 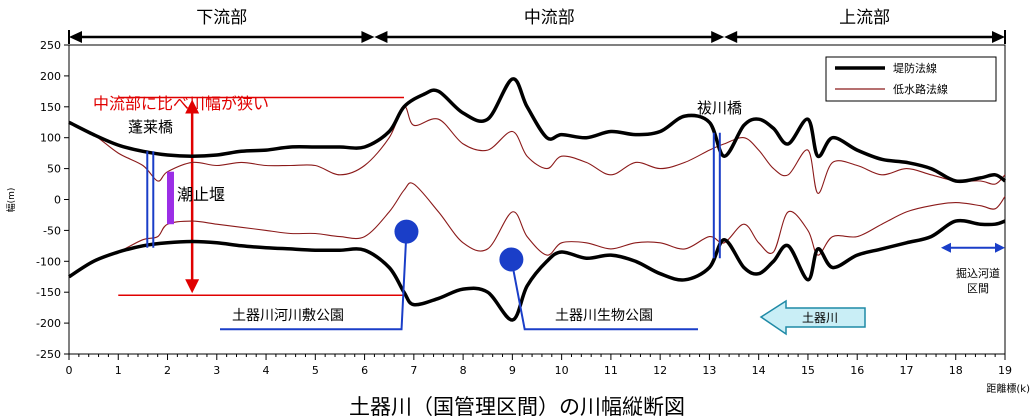 What do you see at coordinates (50, 138) in the screenshot?
I see `y-tick-label: 100` at bounding box center [50, 138].